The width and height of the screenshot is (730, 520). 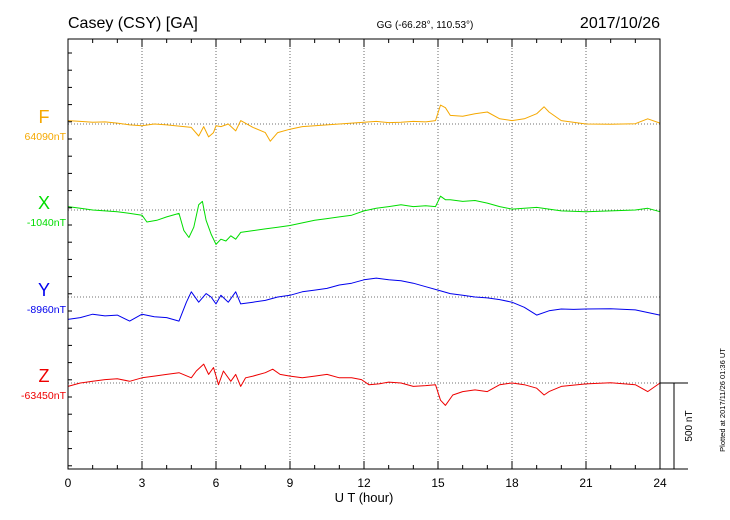 I want to click on series-name-y: Y, so click(x=44, y=290).